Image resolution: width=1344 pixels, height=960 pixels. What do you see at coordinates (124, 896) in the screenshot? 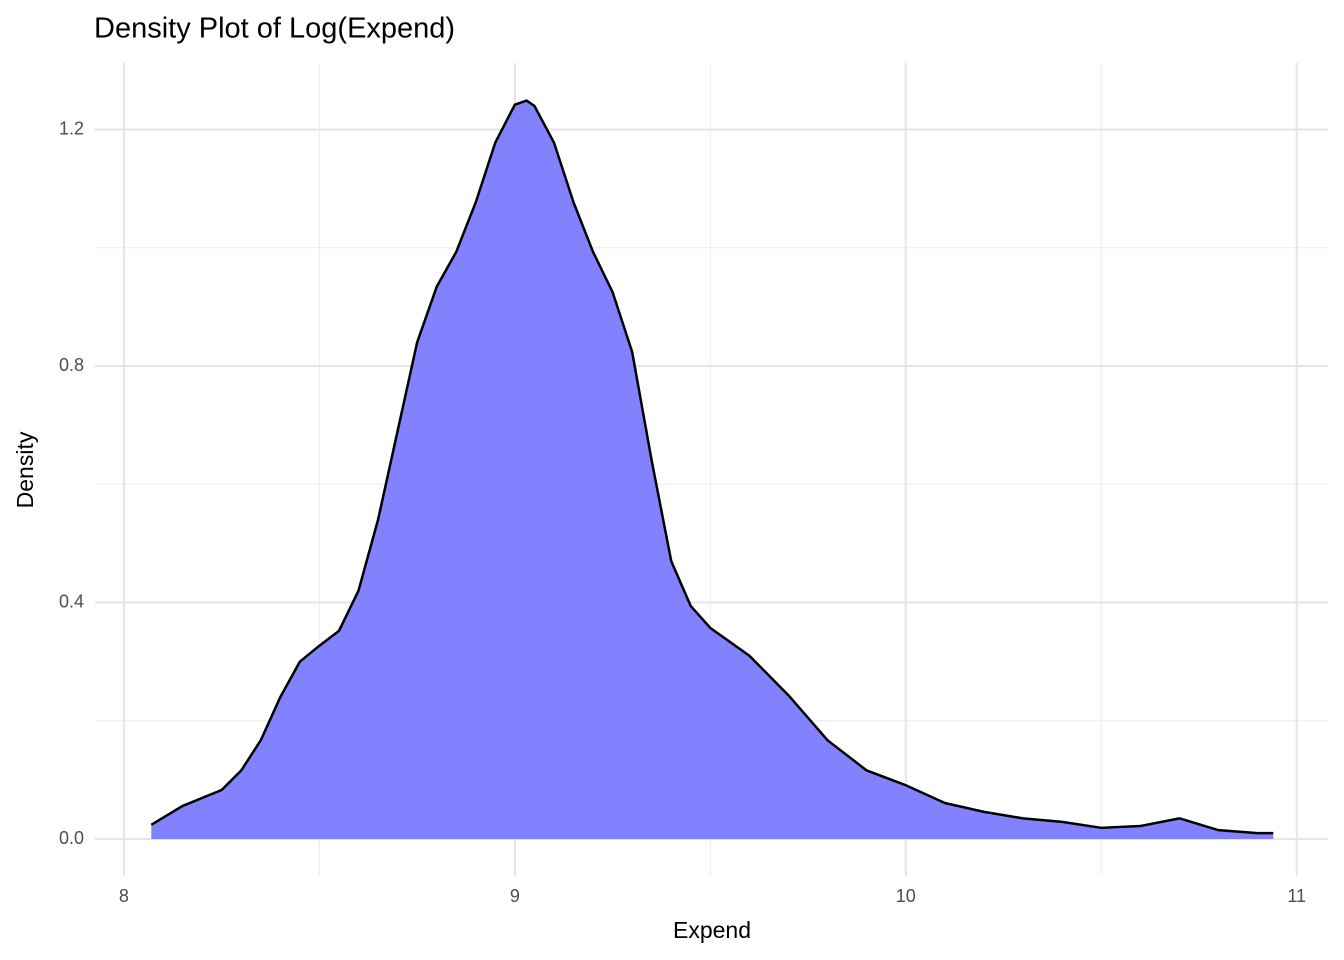
I see `x-tick-label: 8` at bounding box center [124, 896].